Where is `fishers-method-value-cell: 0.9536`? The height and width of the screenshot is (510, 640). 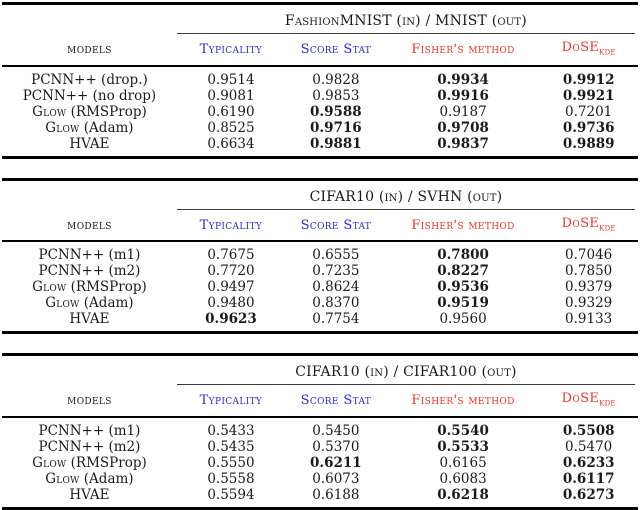 fishers-method-value-cell: 0.9536 is located at coordinates (463, 287).